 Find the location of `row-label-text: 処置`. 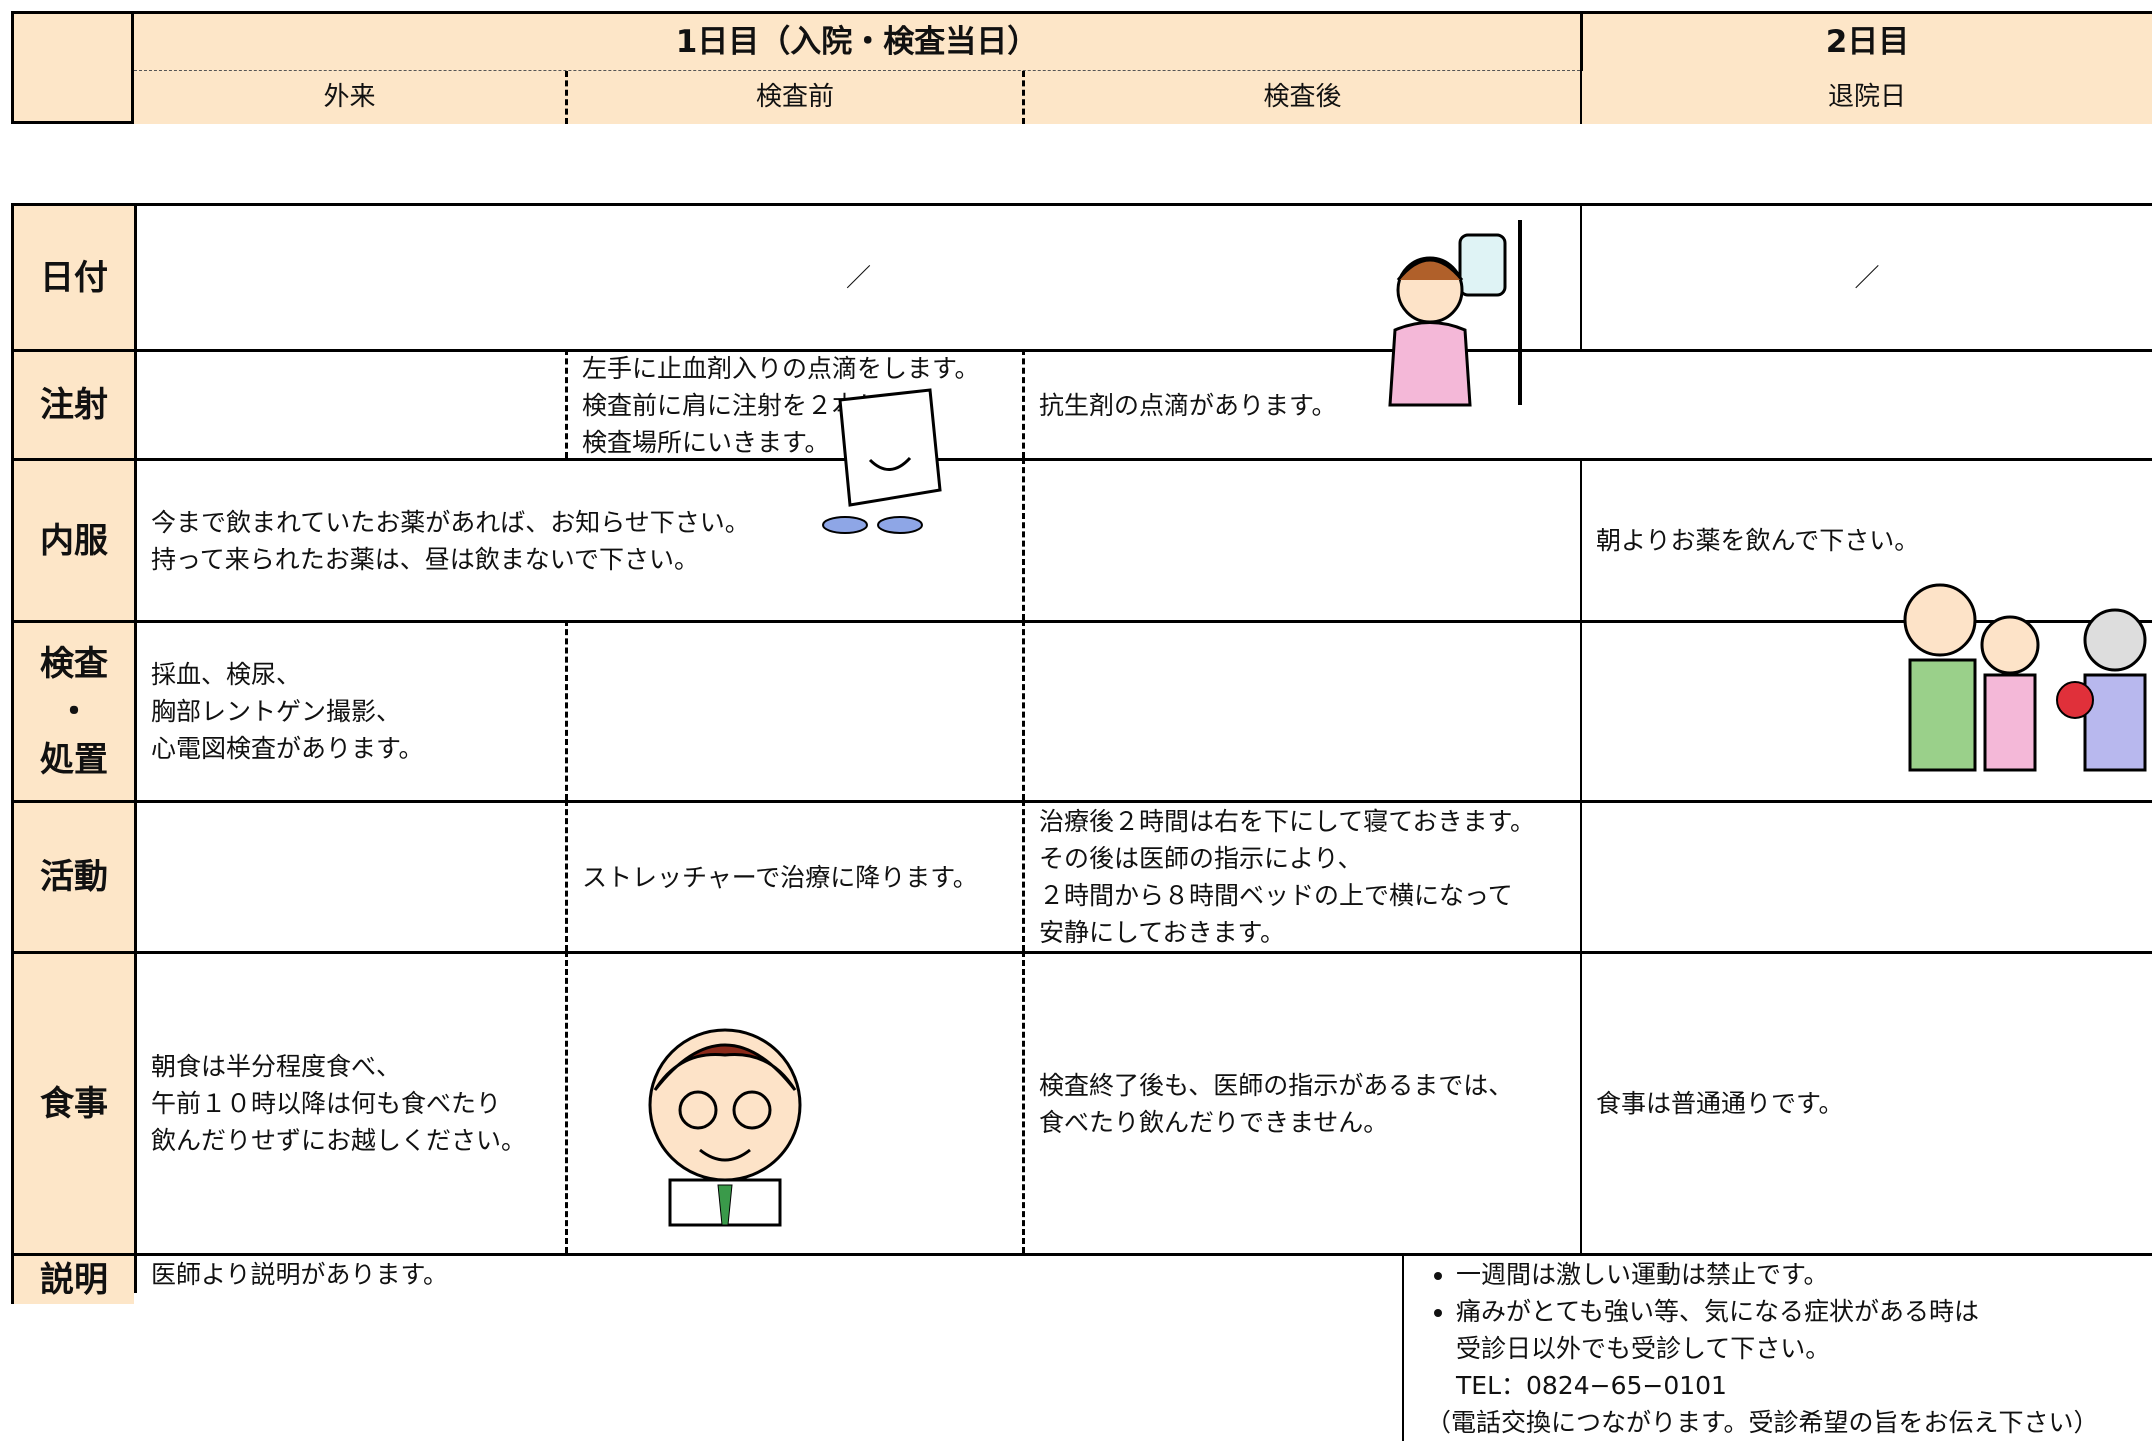

row-label-text: 処置 is located at coordinates (74, 759).